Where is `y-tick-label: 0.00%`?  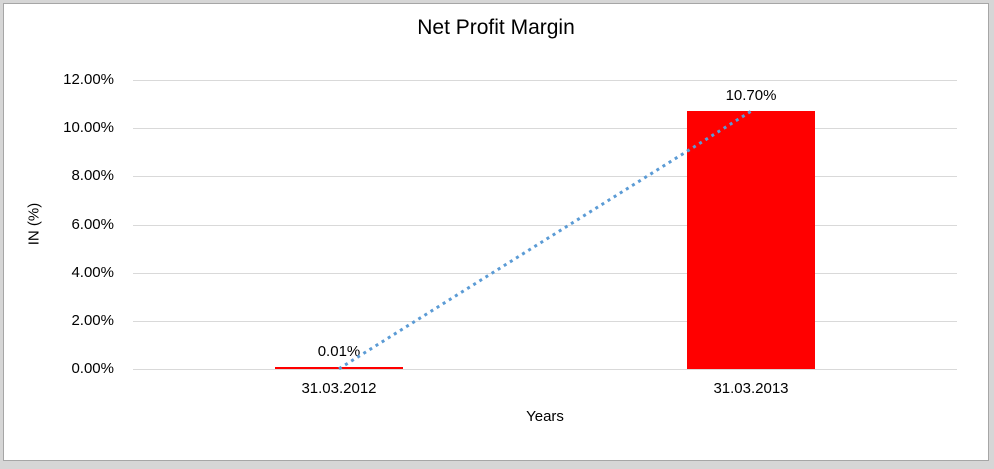
y-tick-label: 0.00% is located at coordinates (92, 368).